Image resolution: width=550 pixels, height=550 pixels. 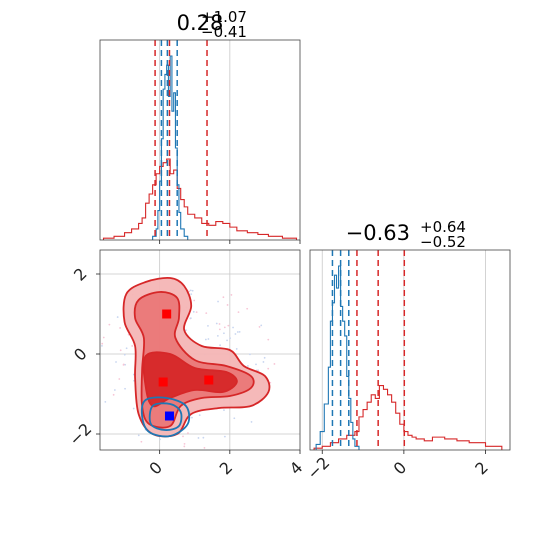 What do you see at coordinates (224, 32) in the screenshot?
I see `title-minus: −0.41` at bounding box center [224, 32].